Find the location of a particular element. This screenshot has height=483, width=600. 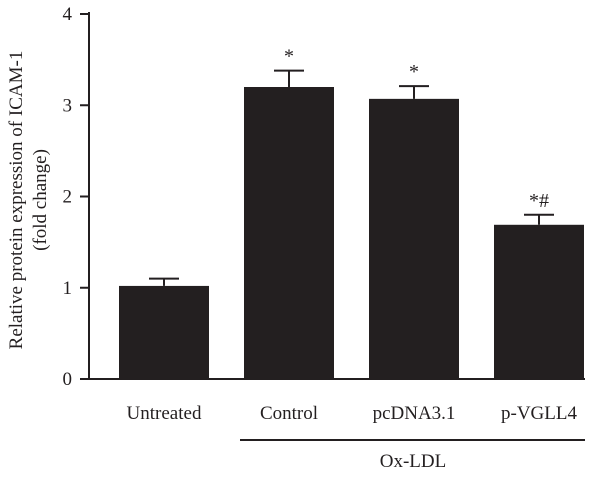

y-axis-label-line-2: (fold change) is located at coordinates (40, 200).